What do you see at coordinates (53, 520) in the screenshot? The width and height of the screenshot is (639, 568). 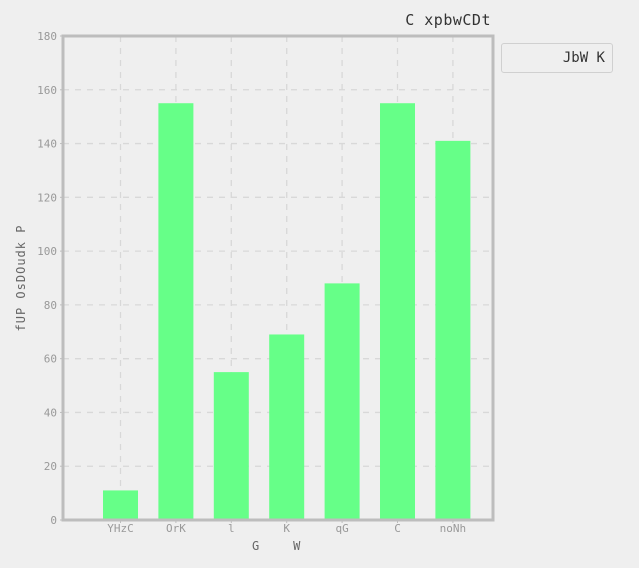 I see `y-tick-label: 0` at bounding box center [53, 520].